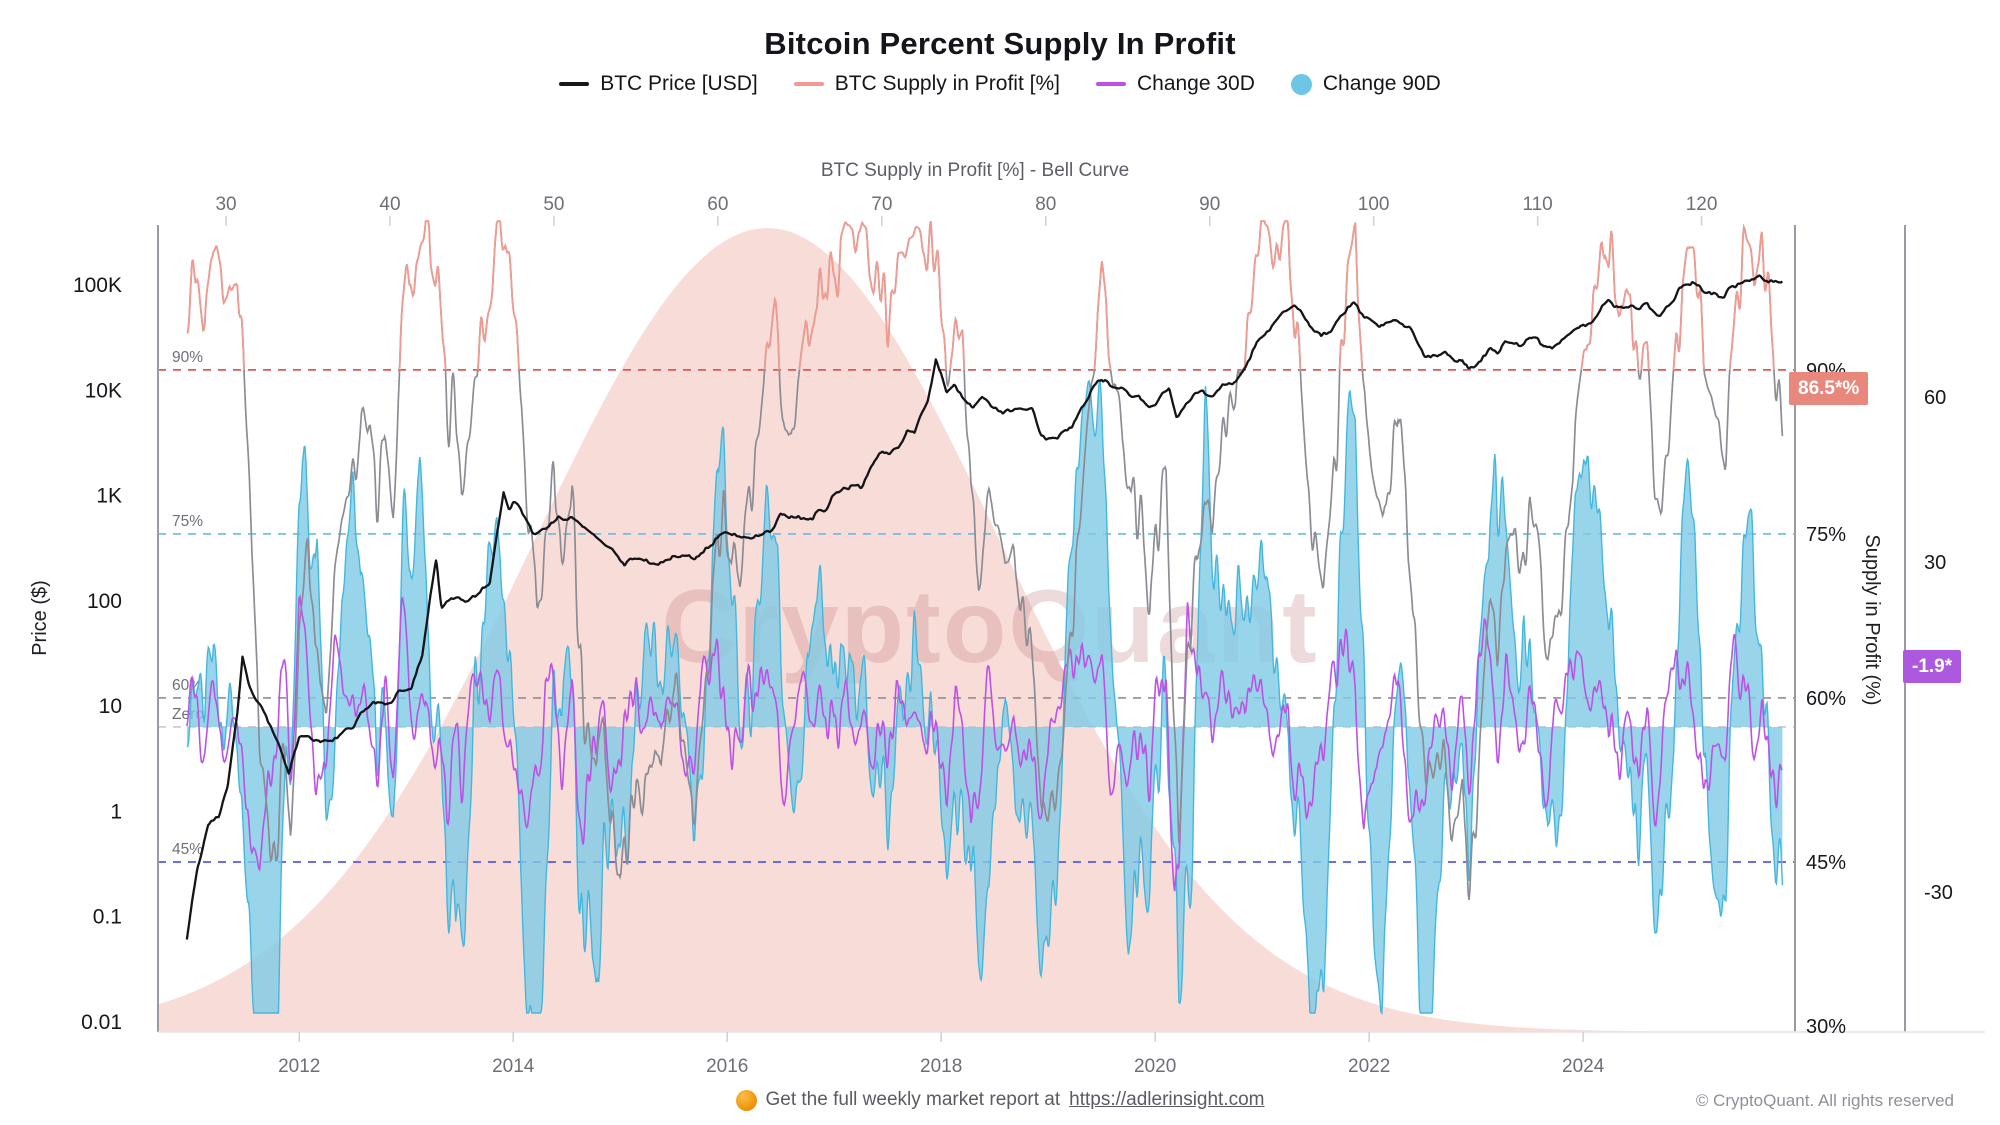  I want to click on reference-line-label: 90%, so click(187, 357).